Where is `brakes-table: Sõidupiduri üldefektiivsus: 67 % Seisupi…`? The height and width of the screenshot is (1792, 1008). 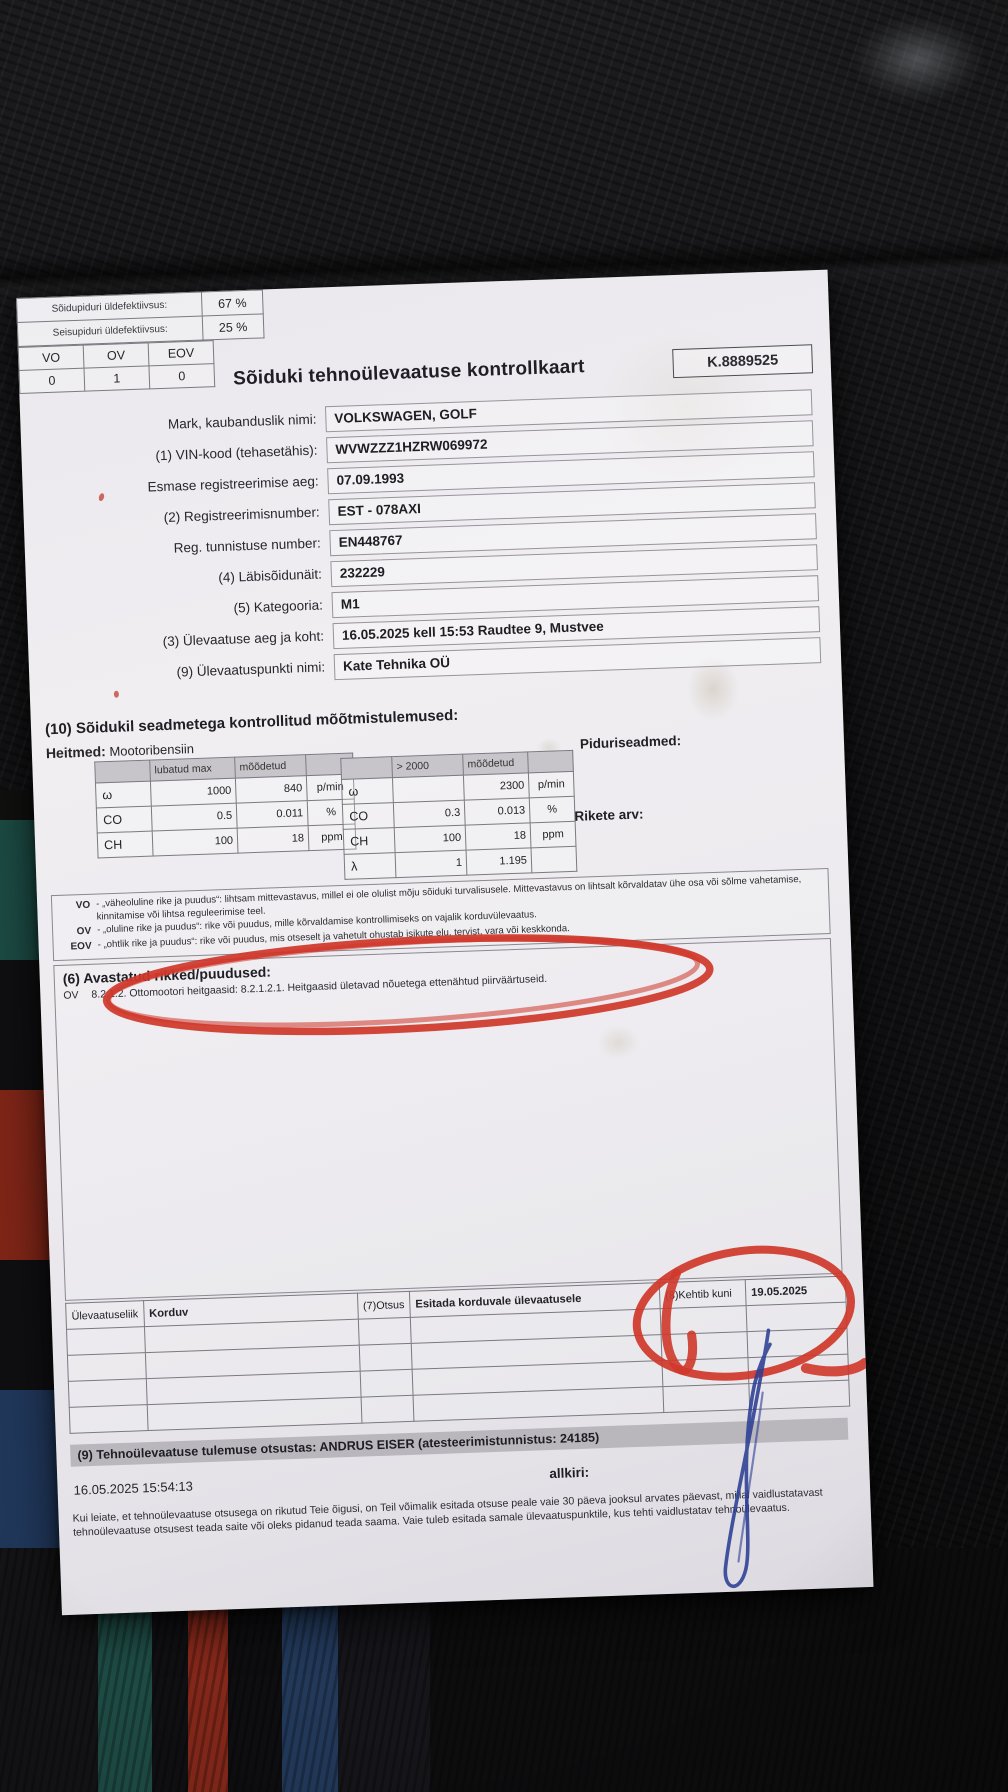
brakes-table: Sõidupiduri üldefektiivsus: 67 % Seisupi… is located at coordinates (140, 318).